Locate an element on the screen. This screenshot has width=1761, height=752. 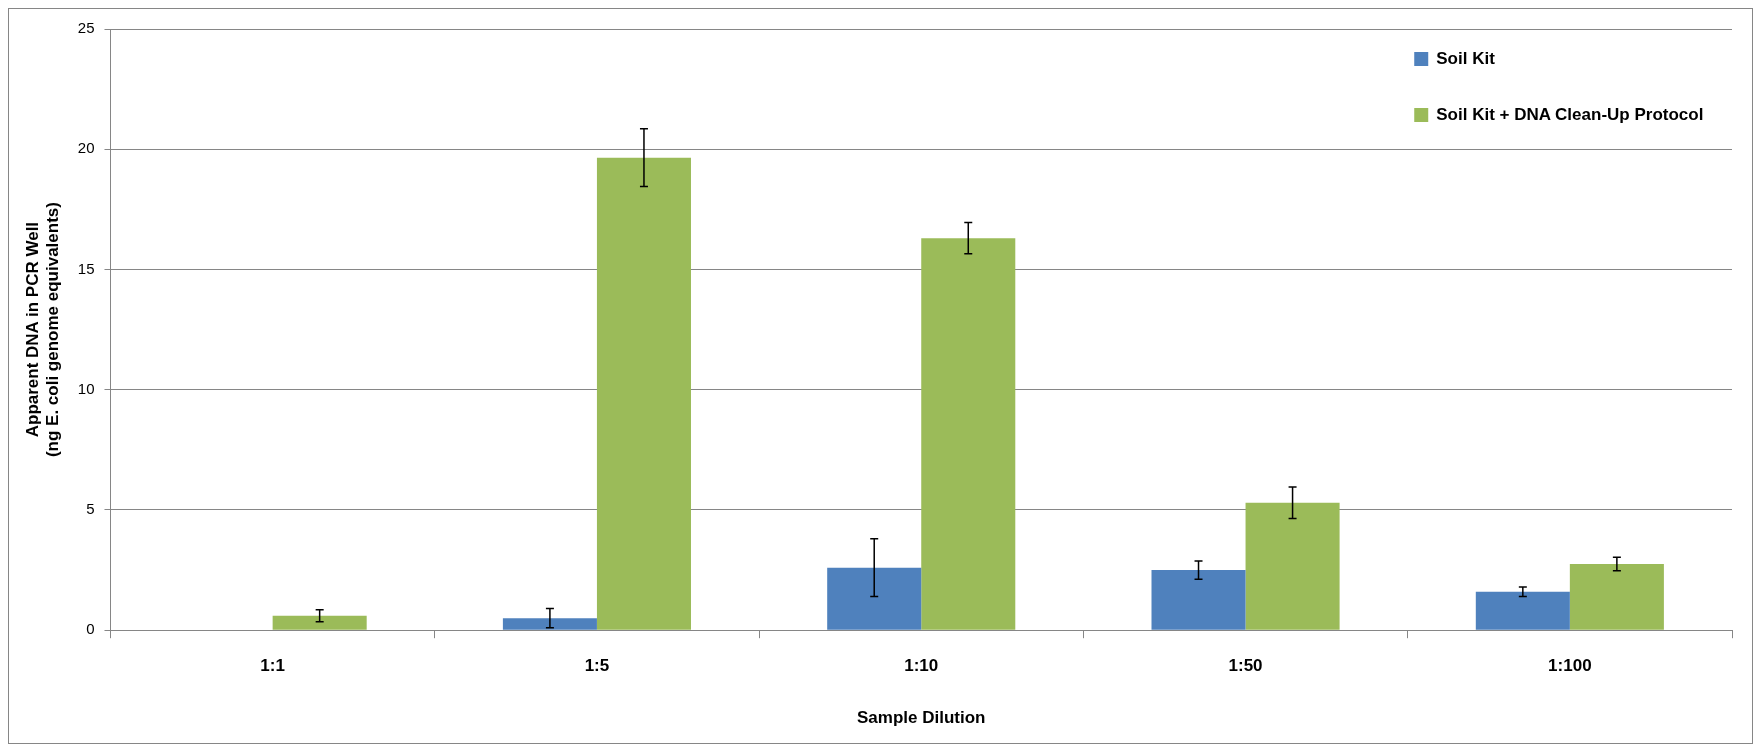
x-tick-label: 1:50 is located at coordinates (1245, 666).